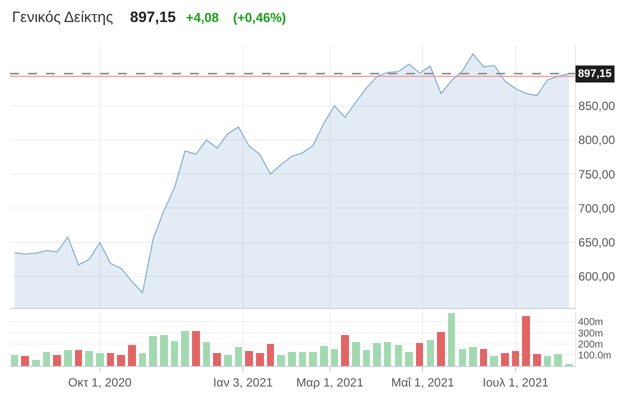  Describe the element at coordinates (591, 322) in the screenshot. I see `y-tick-label: 400m` at that location.